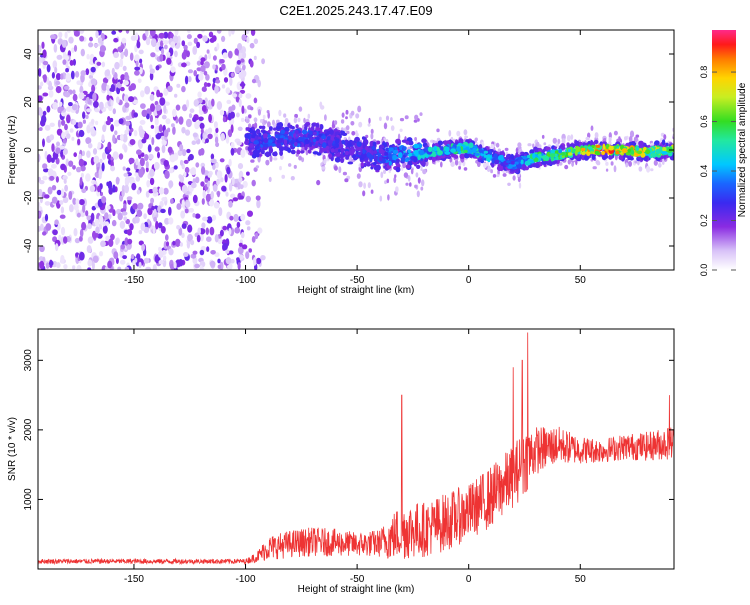 The width and height of the screenshot is (750, 605). Describe the element at coordinates (704, 121) in the screenshot. I see `colorbar-tick-label: 0.6` at that location.